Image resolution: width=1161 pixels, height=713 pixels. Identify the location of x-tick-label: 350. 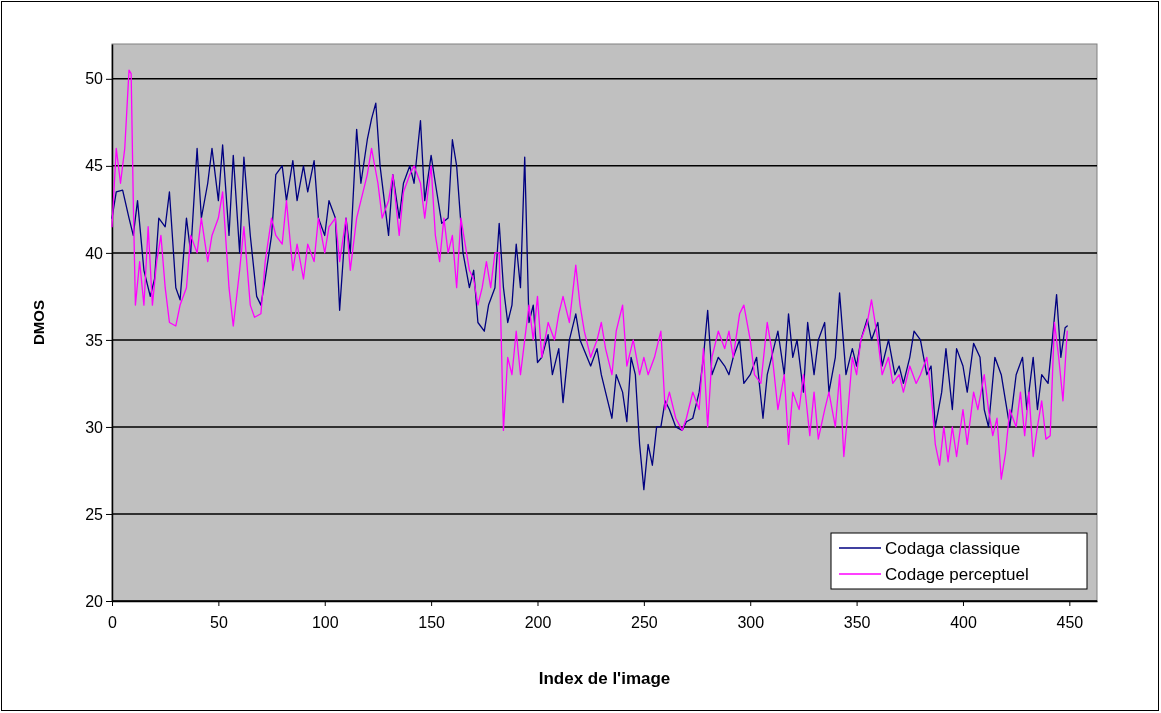
(857, 623).